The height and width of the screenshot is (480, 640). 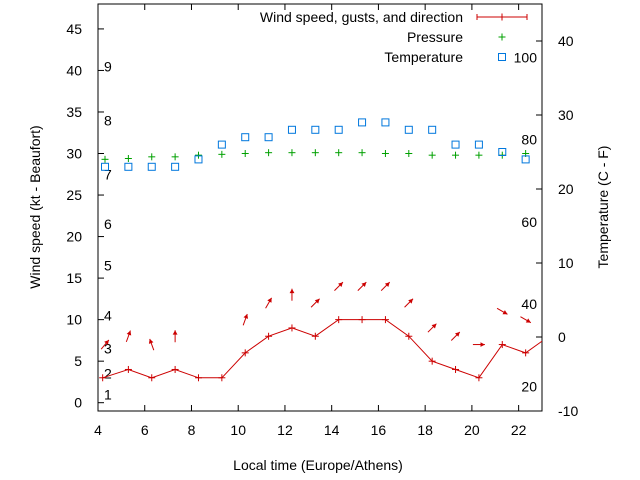 What do you see at coordinates (78, 361) in the screenshot?
I see `left-tick-label: 5` at bounding box center [78, 361].